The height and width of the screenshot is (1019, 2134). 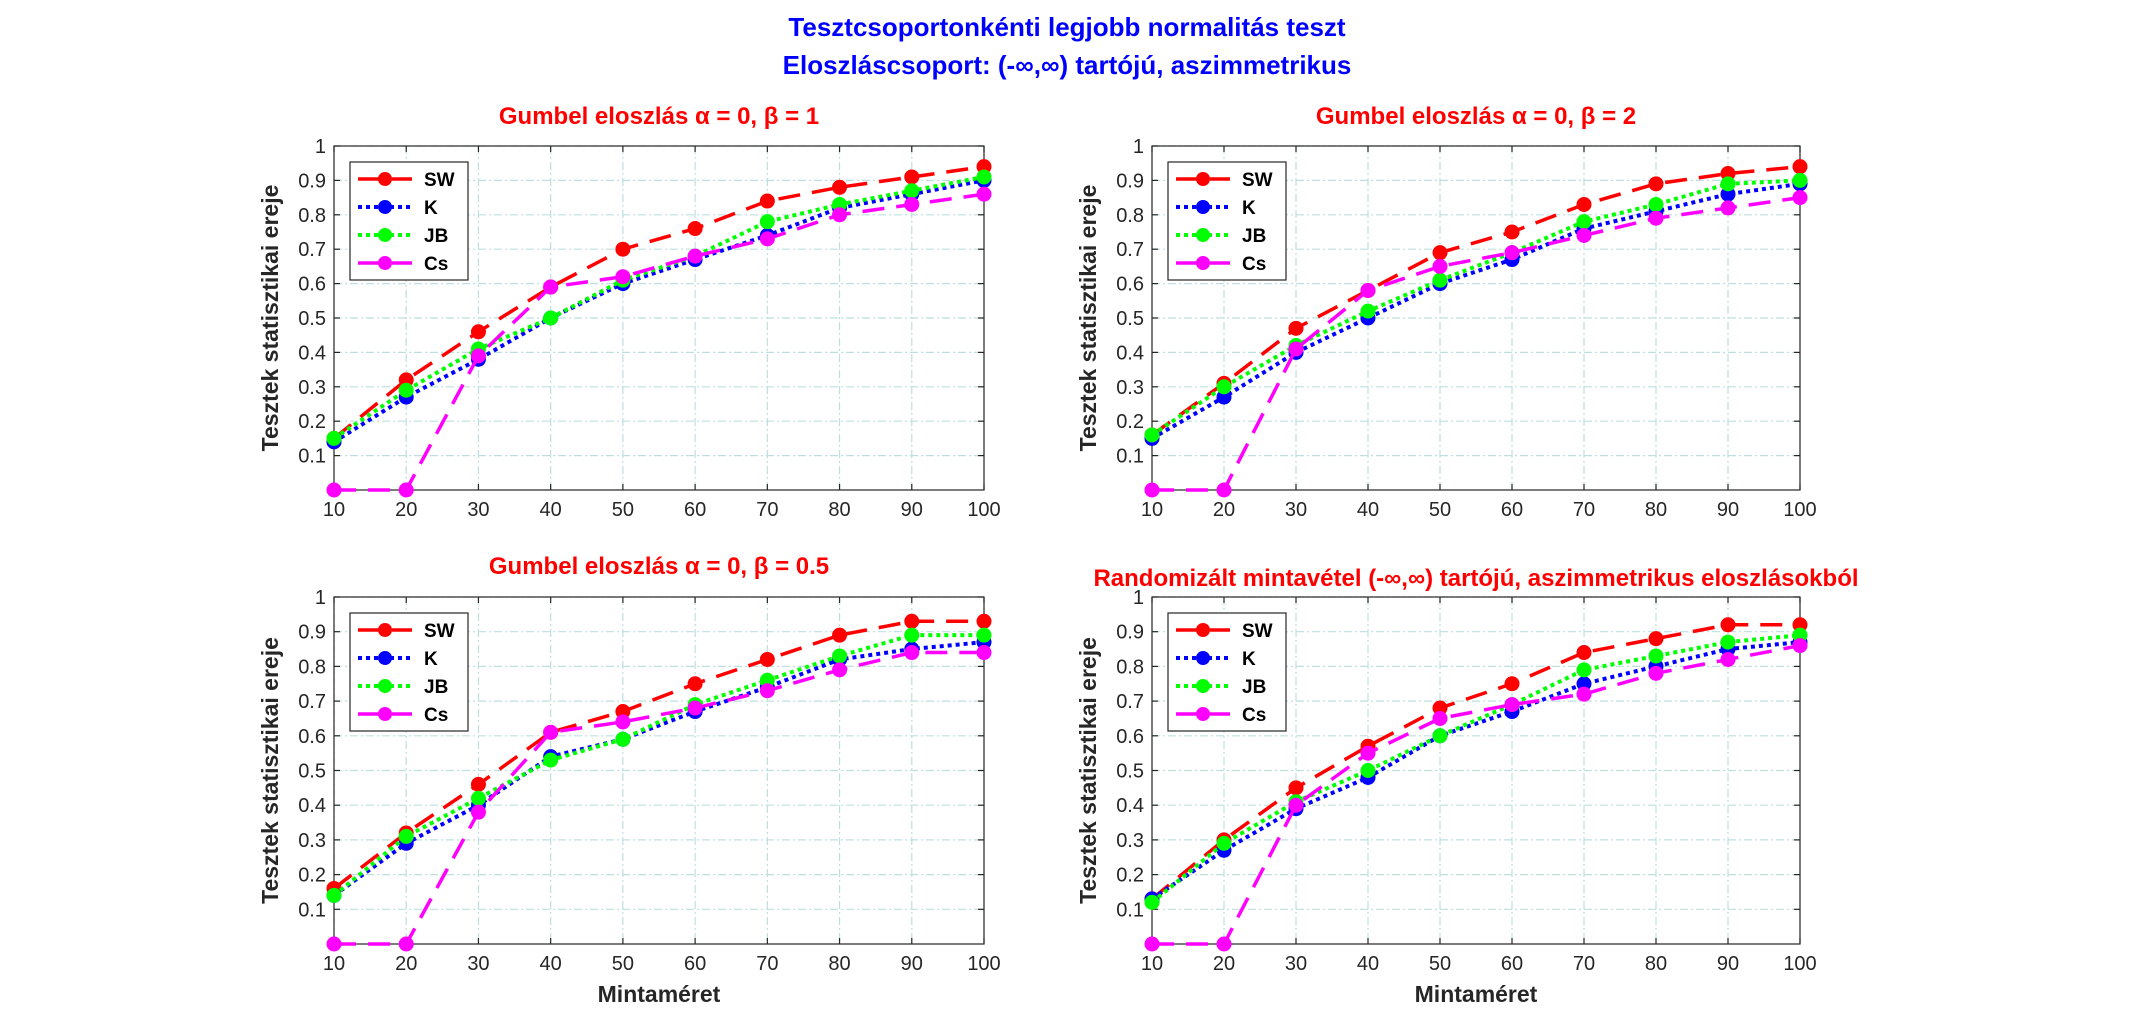 I want to click on x-axis-label: Mintaméret, so click(x=659, y=994).